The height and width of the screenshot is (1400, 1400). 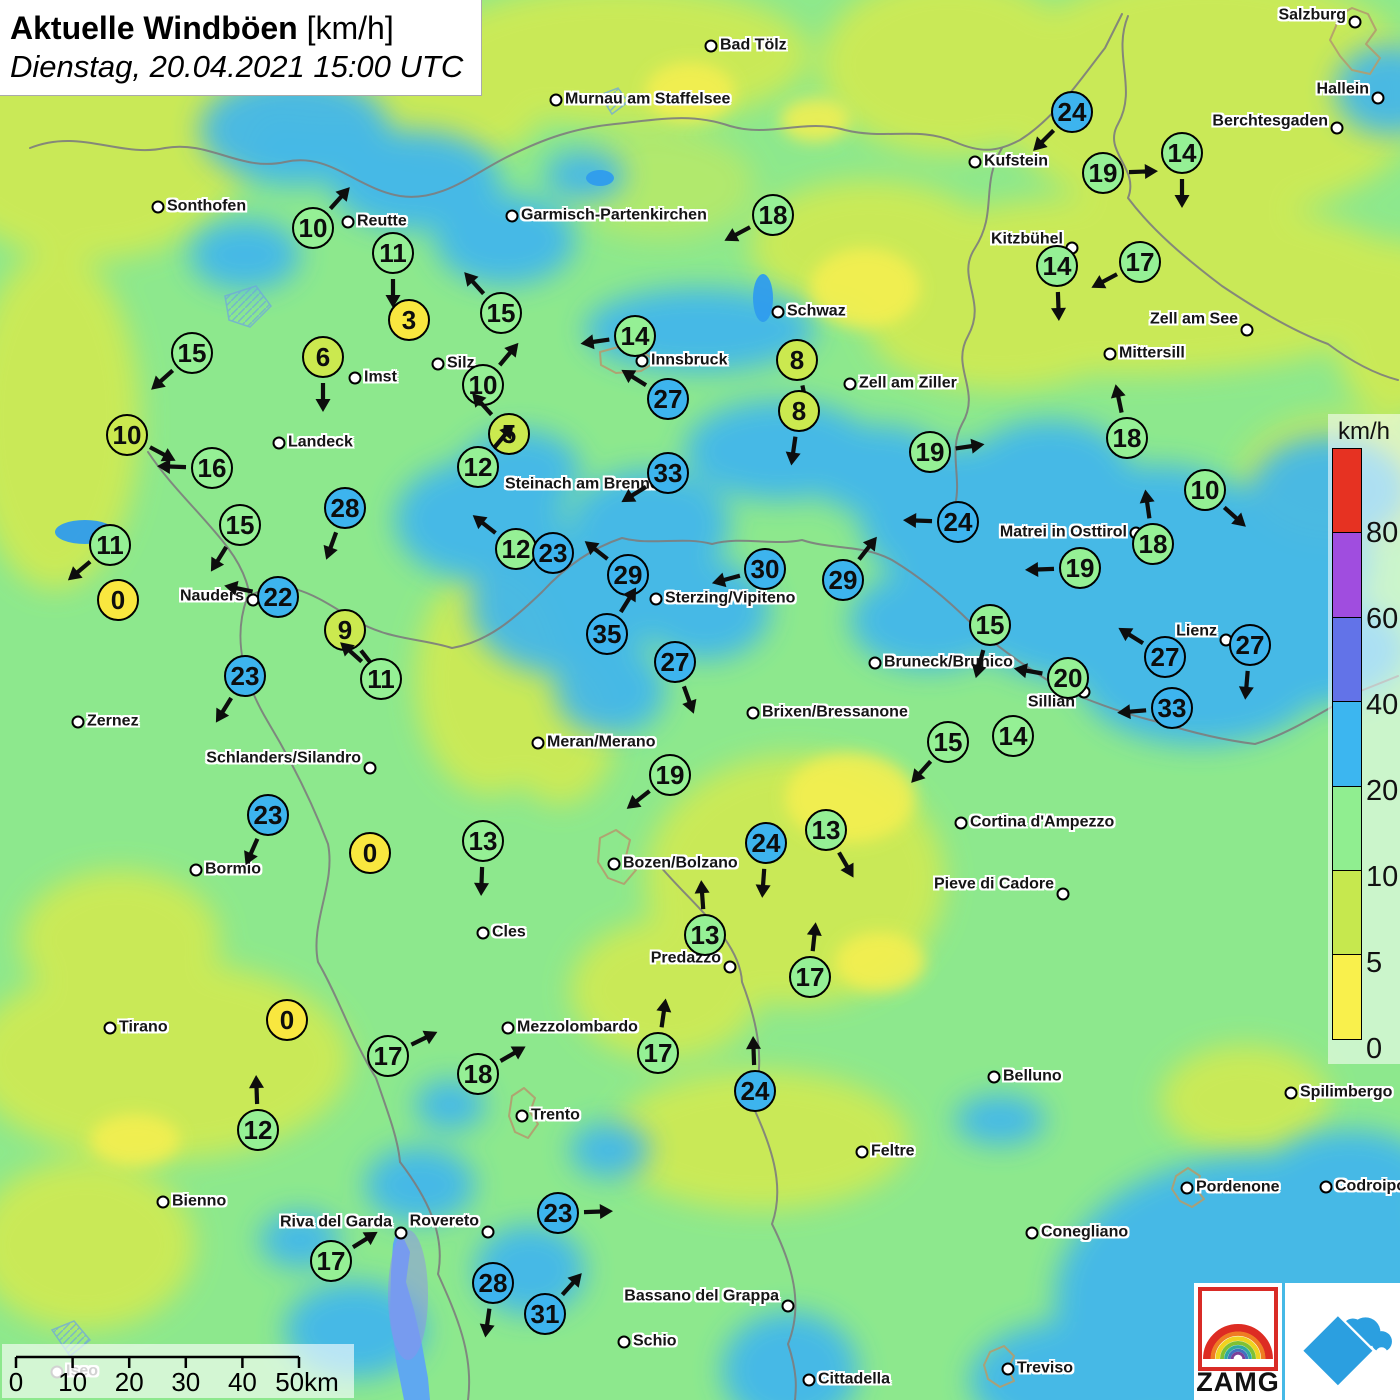 I want to click on city-name: Meran/Merano, so click(x=601, y=742).